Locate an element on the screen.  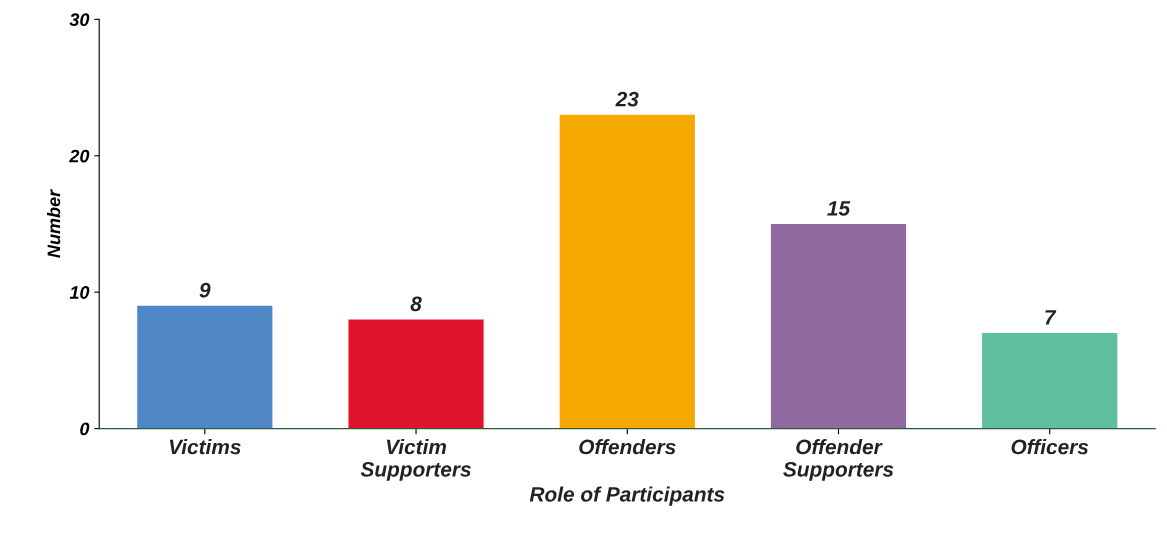
y-tick-label: 0 is located at coordinates (85, 429).